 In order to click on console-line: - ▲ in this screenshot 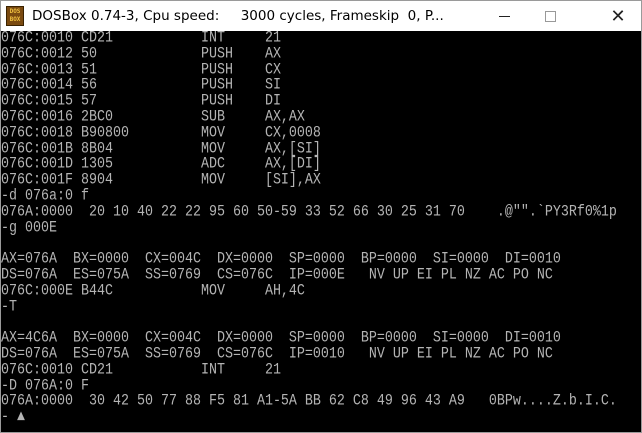, I will do `click(13, 417)`.